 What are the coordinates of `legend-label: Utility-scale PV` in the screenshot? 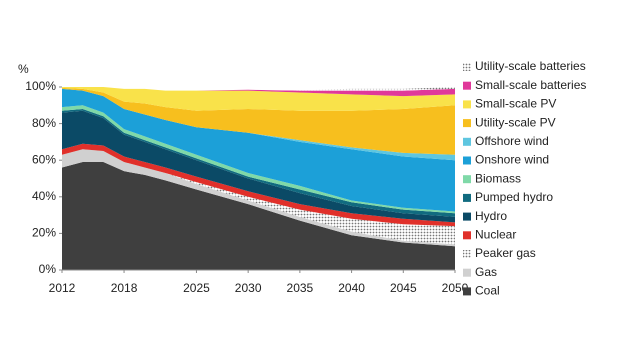 It's located at (515, 122).